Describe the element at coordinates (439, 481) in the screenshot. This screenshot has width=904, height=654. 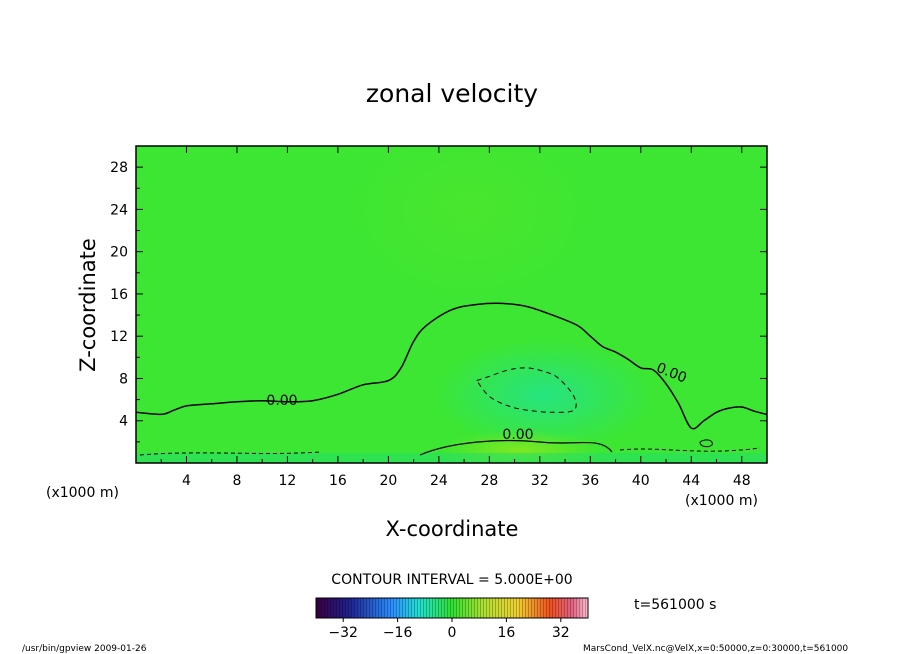
I see `x-tick-label: 24` at that location.